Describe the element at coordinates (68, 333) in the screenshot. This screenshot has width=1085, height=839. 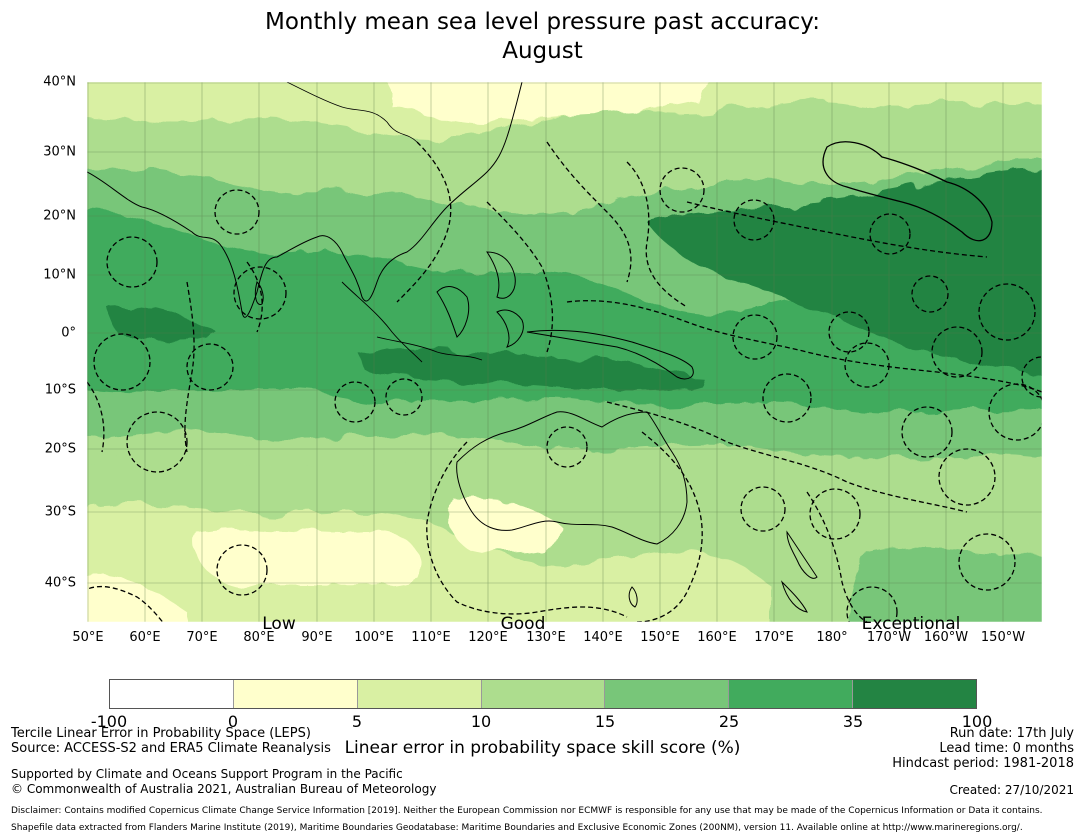
I see `lat-label: 0°` at that location.